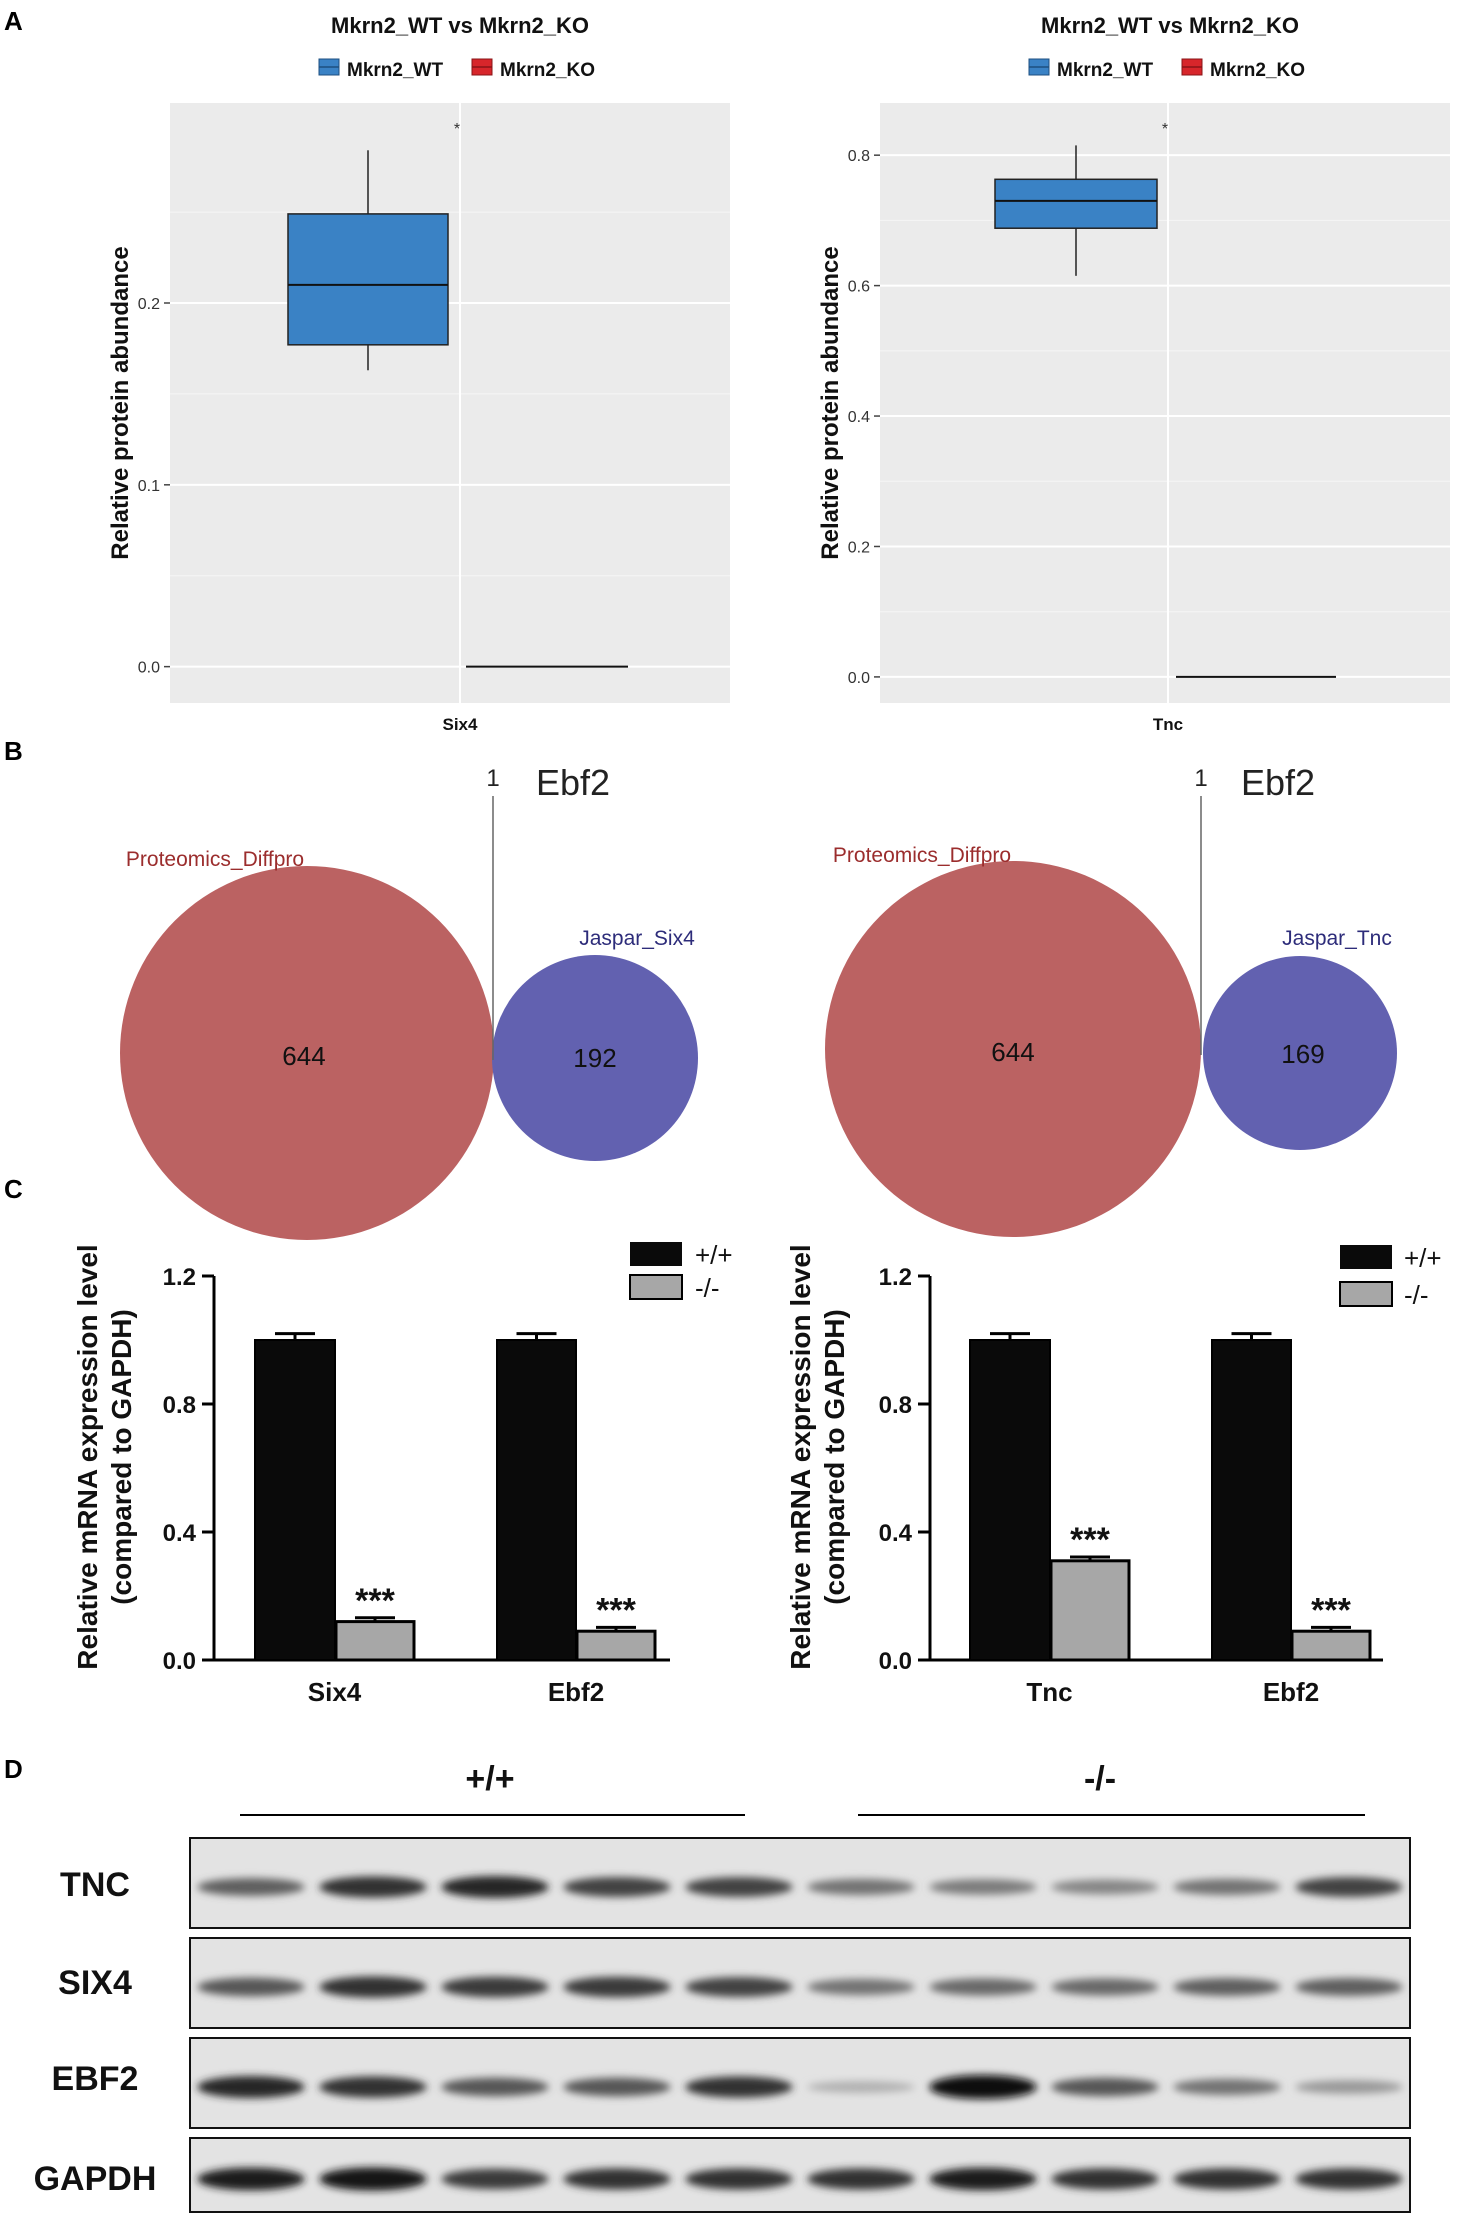  Describe the element at coordinates (13, 751) in the screenshot. I see `panel-letter-b: B` at that location.